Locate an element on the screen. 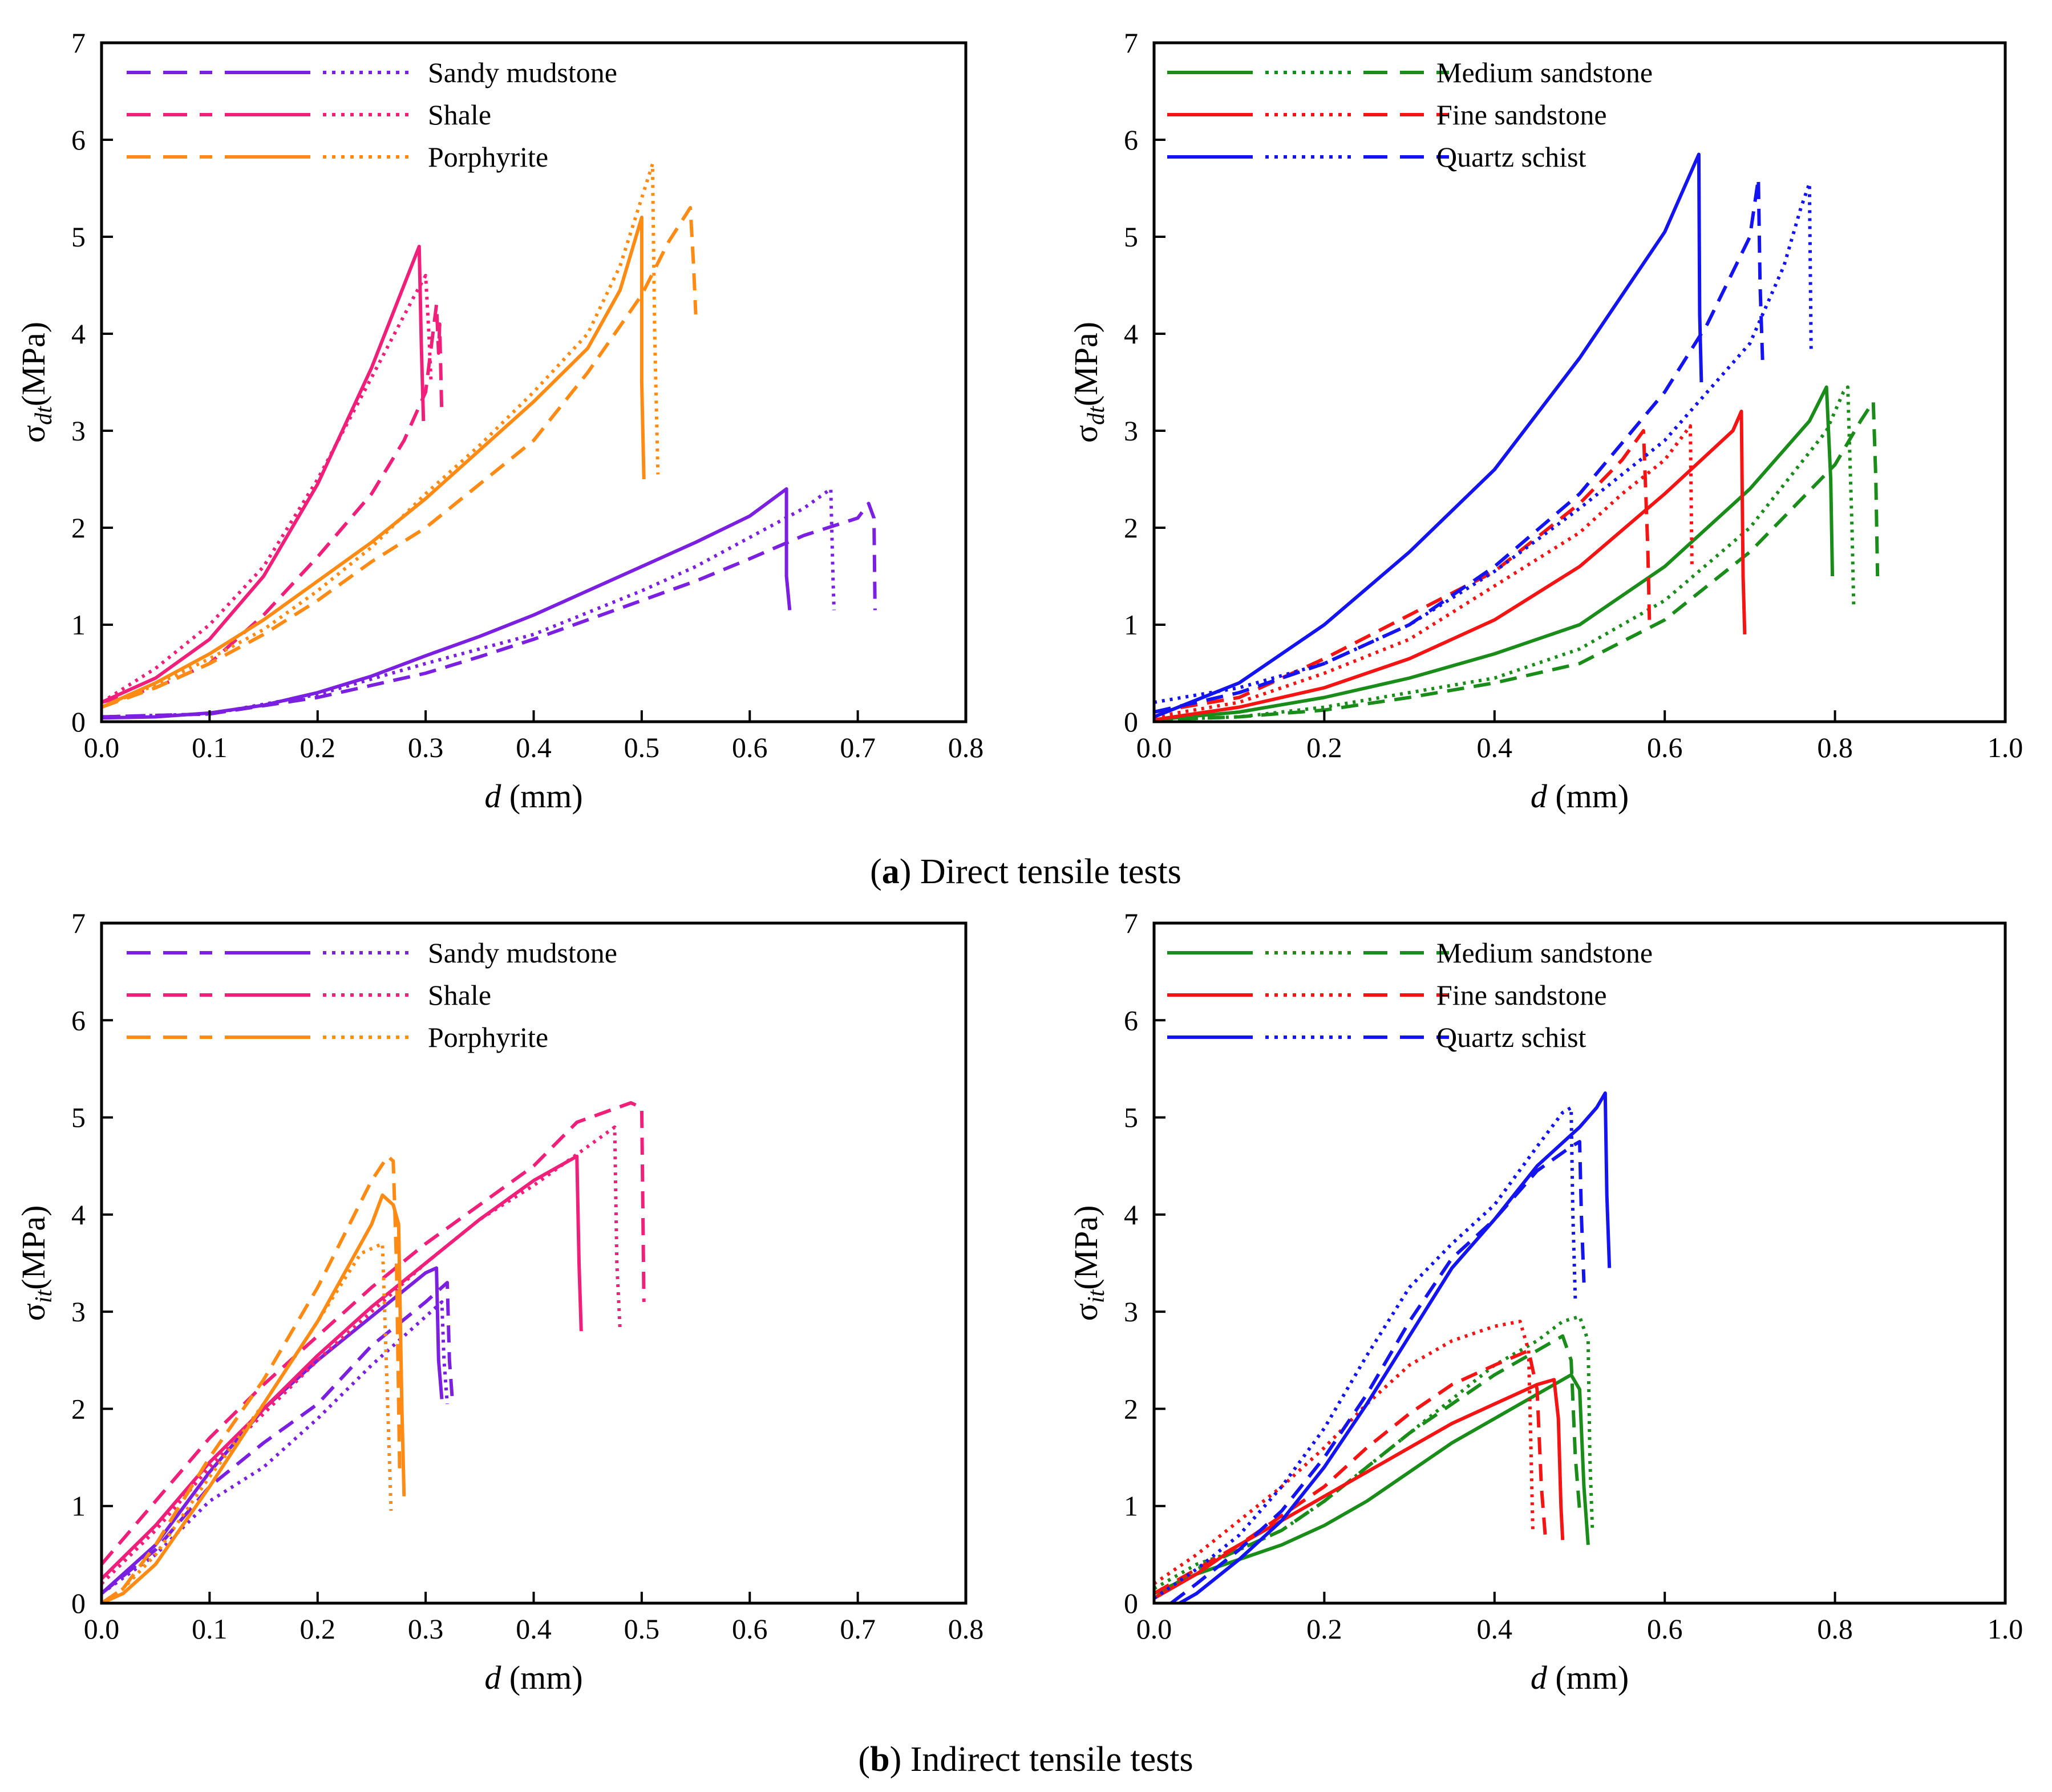 This screenshot has width=2052, height=1792. caption-a: (a) Direct tensile tests is located at coordinates (1025, 871).